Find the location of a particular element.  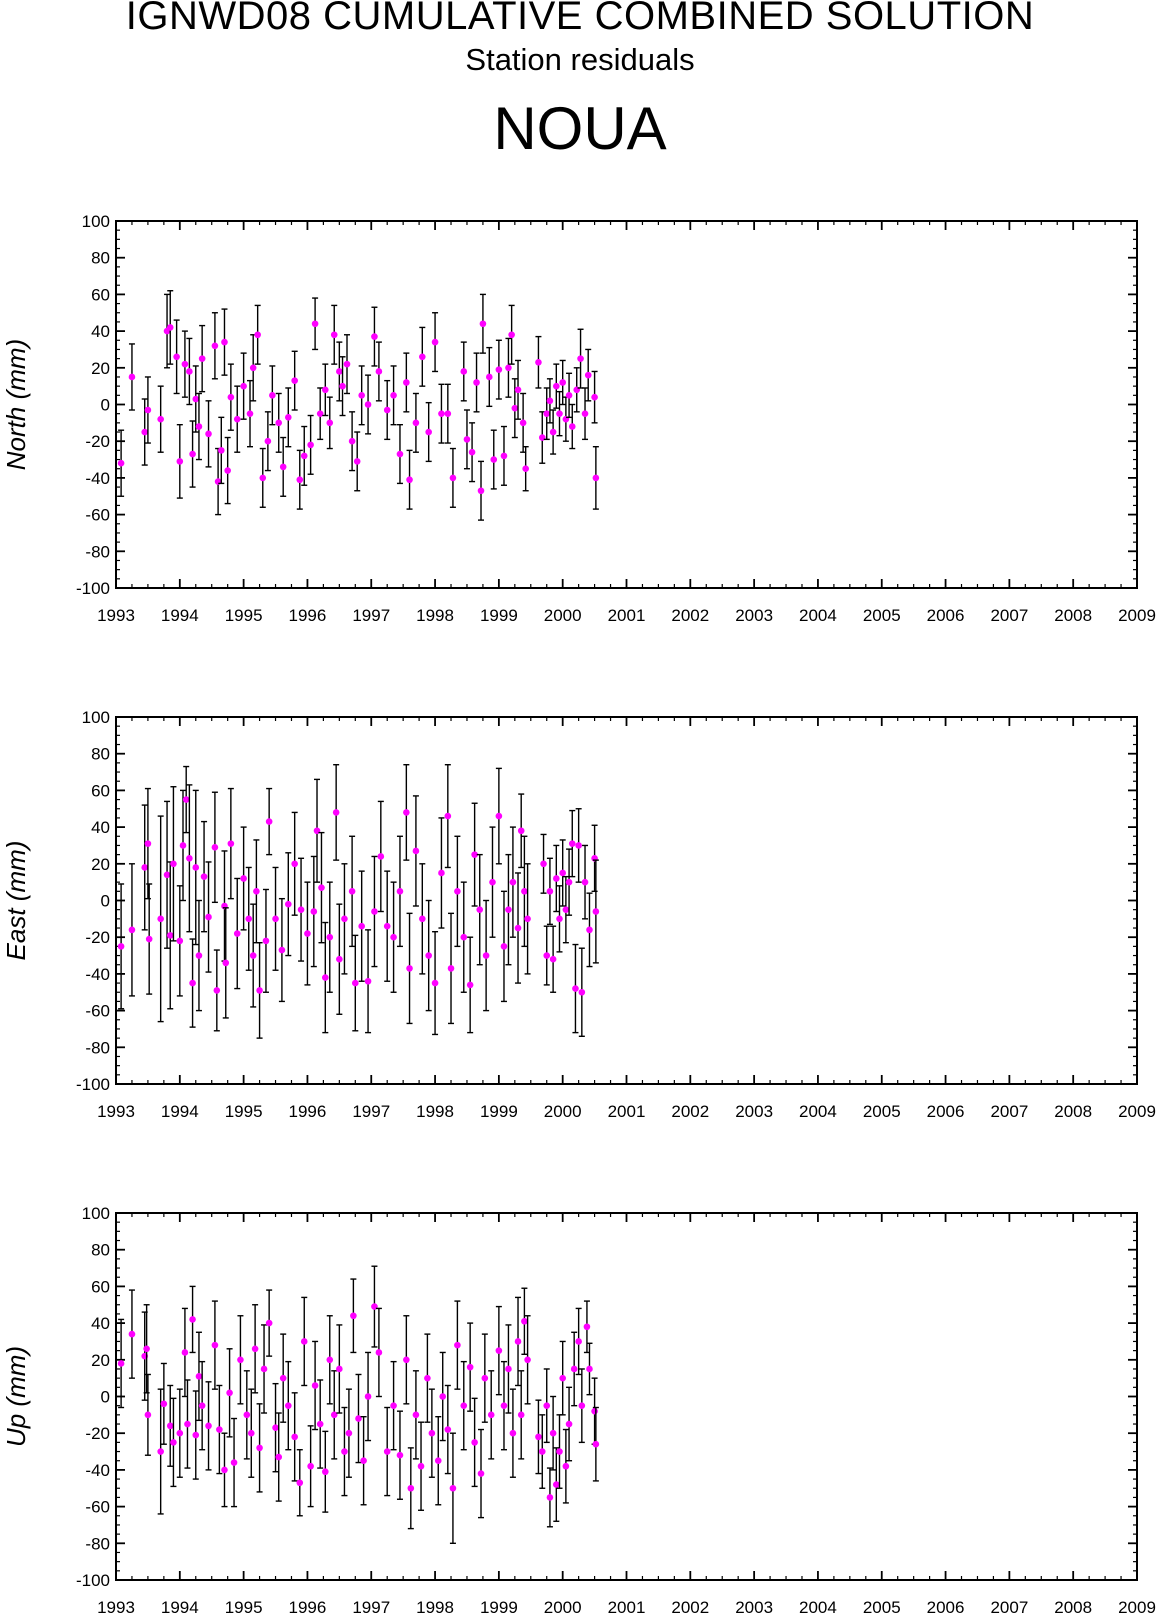

x-tick-label: 2009 is located at coordinates (1137, 1607).